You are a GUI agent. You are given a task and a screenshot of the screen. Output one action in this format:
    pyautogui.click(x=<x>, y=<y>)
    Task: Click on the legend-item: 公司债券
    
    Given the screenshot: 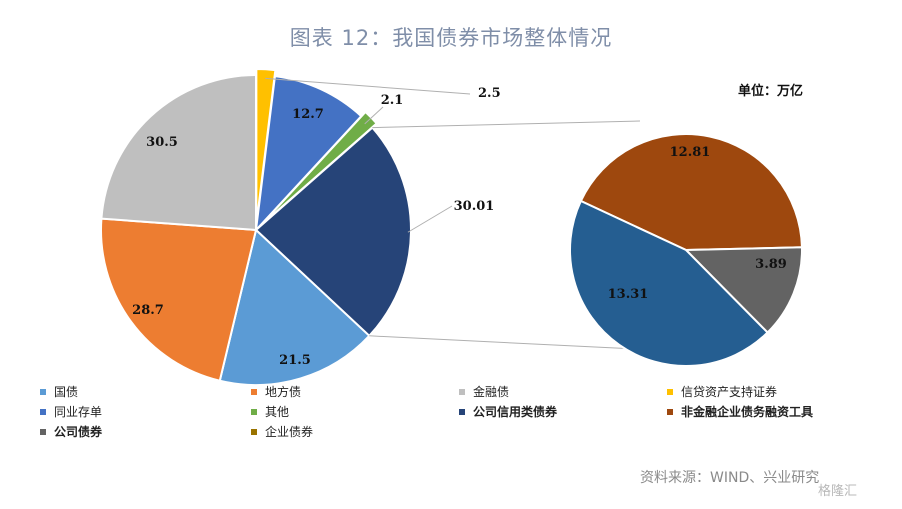 What is the action you would take?
    pyautogui.click(x=71, y=431)
    